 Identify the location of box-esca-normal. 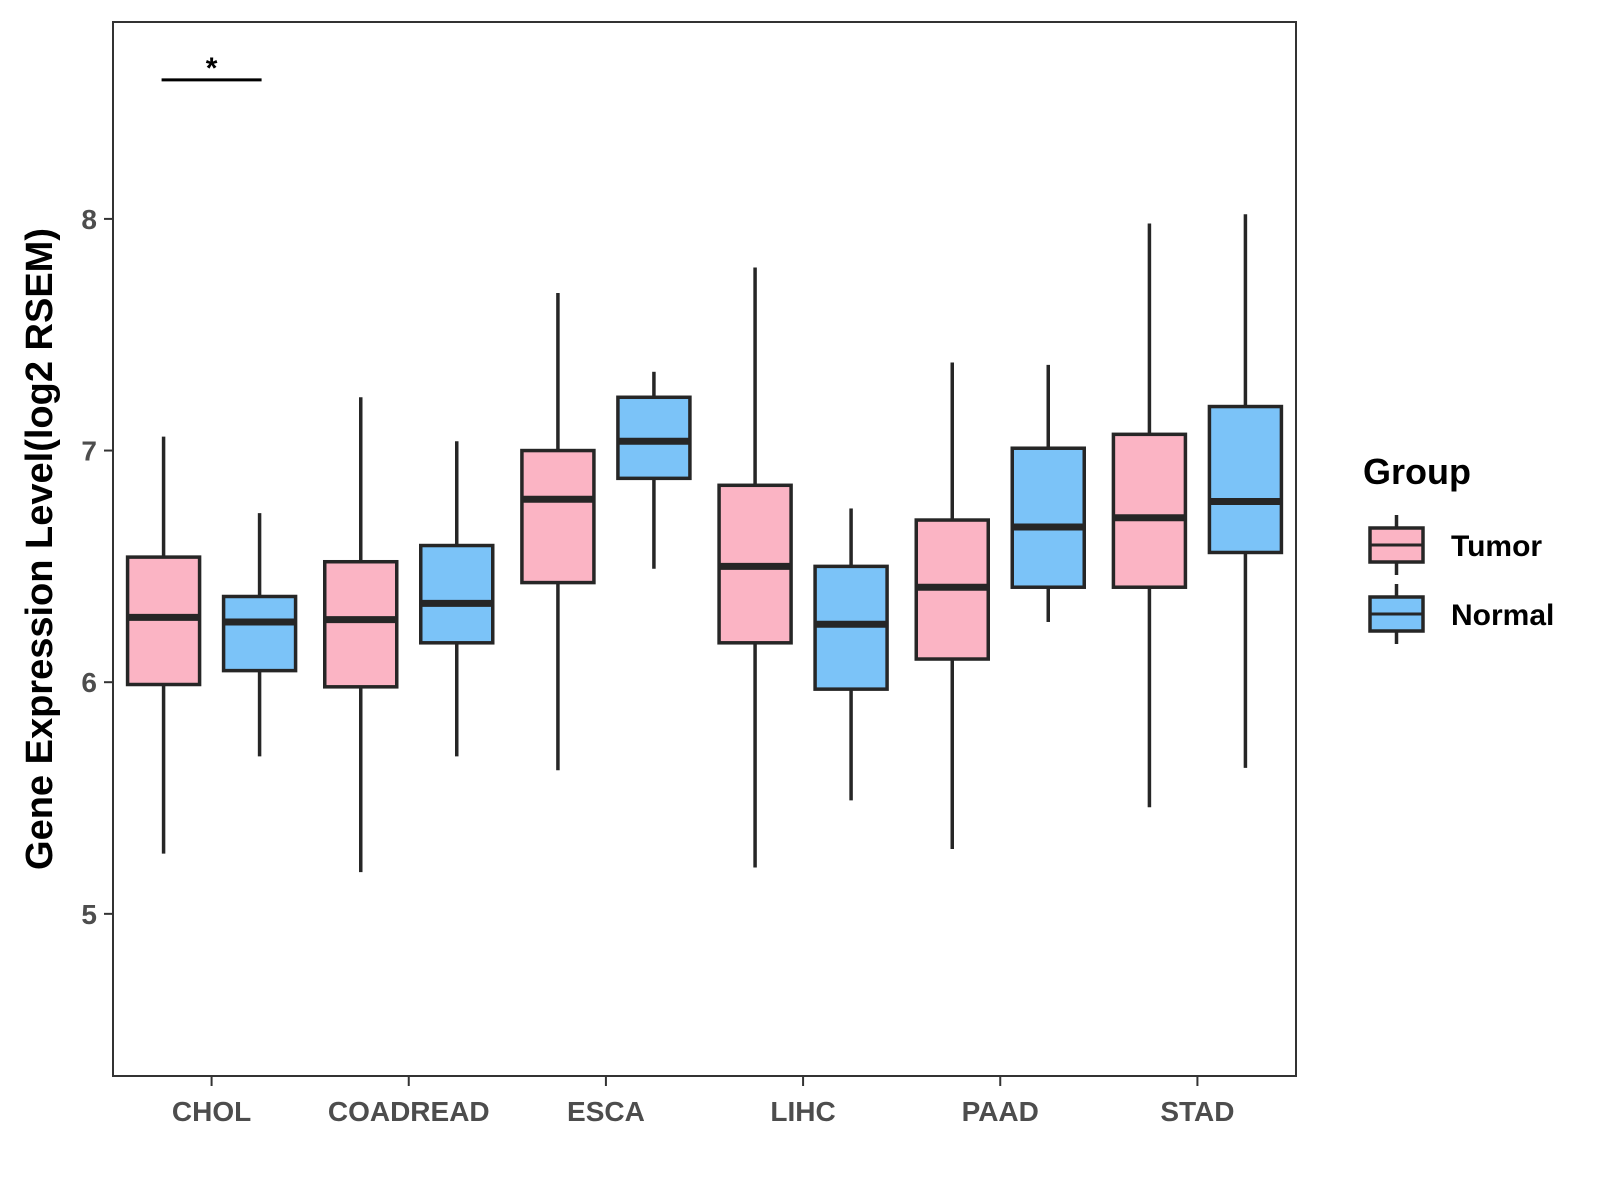
(654, 470).